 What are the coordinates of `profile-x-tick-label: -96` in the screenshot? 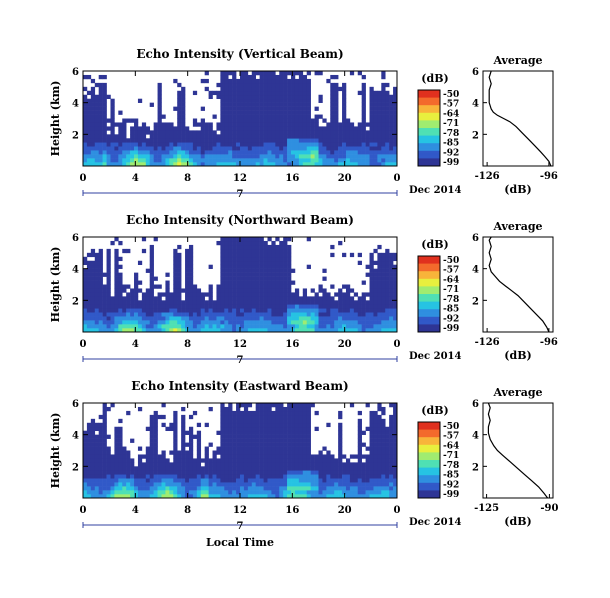 It's located at (549, 176).